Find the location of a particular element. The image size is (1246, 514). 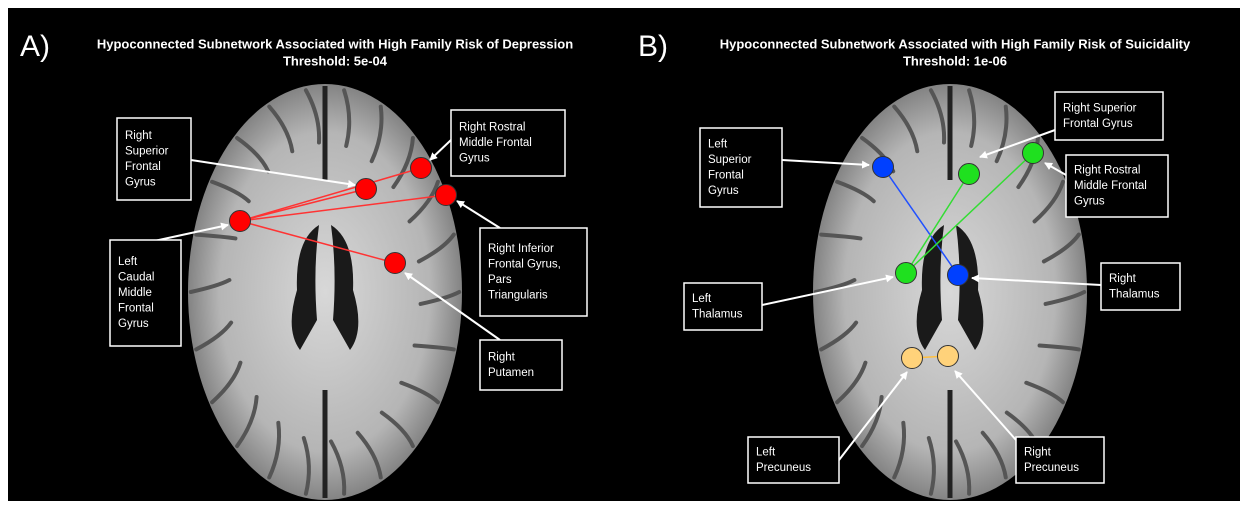

label-text: Right Superior is located at coordinates (1100, 108).